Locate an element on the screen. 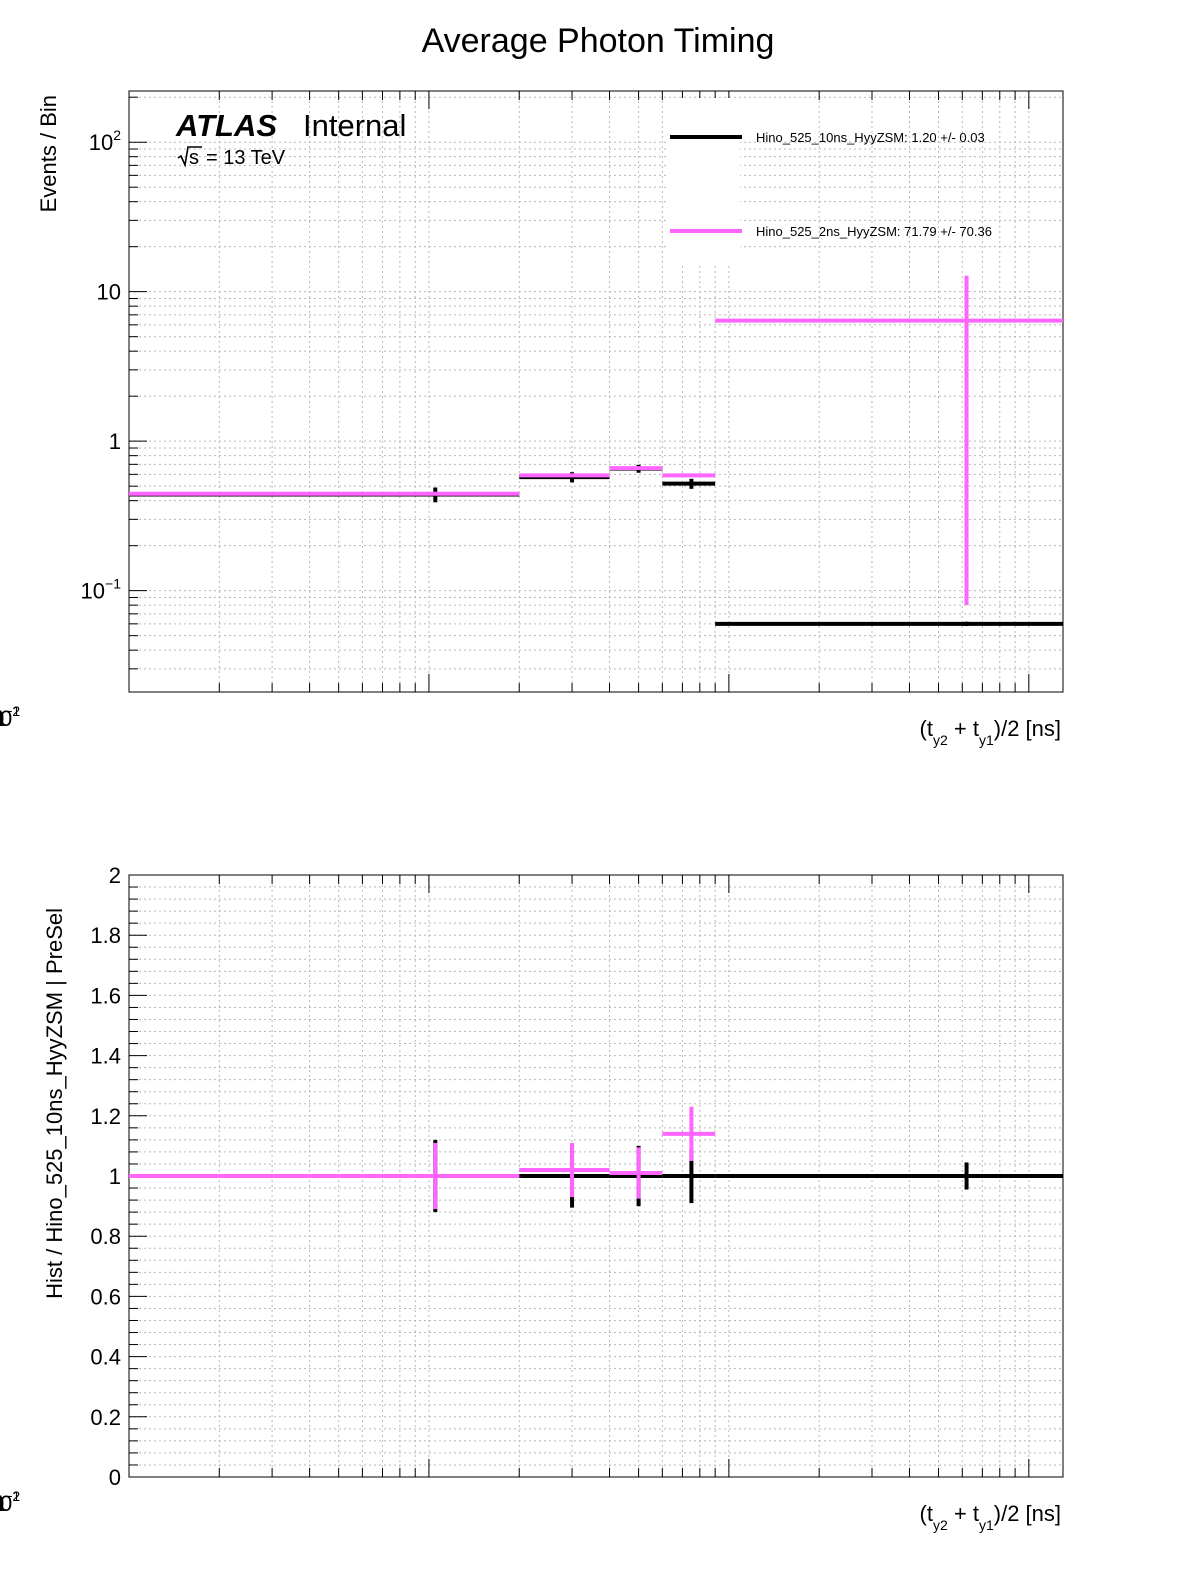  legend-label-black: Hino_525_10ns_HyyZSM: 1.20 +/- 0.03 is located at coordinates (870, 137).